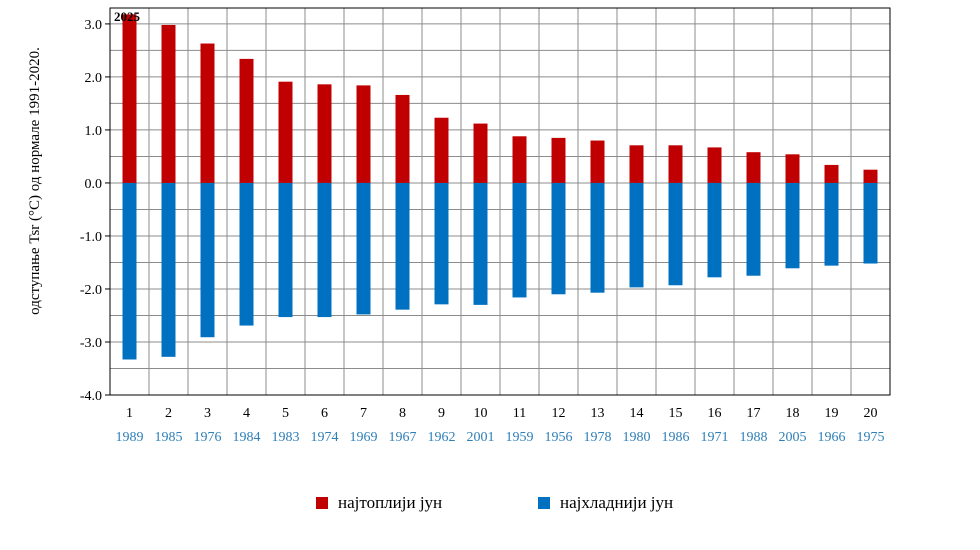  Describe the element at coordinates (832, 413) in the screenshot. I see `x-tick-label: 19` at that location.